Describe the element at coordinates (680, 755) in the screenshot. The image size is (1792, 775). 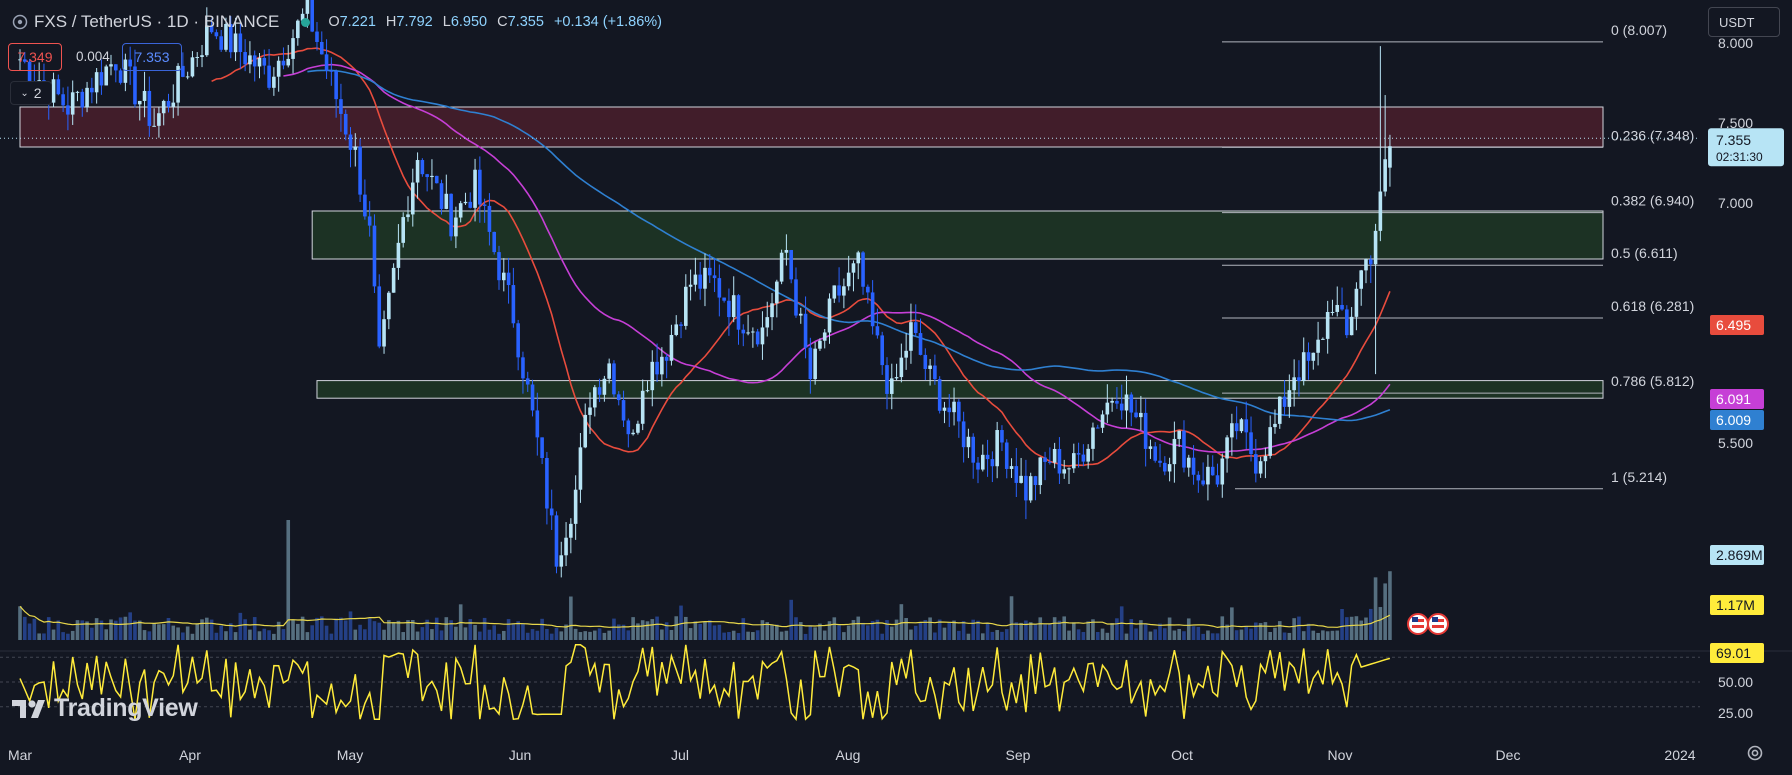
I see `time-tick-4: Jul` at that location.